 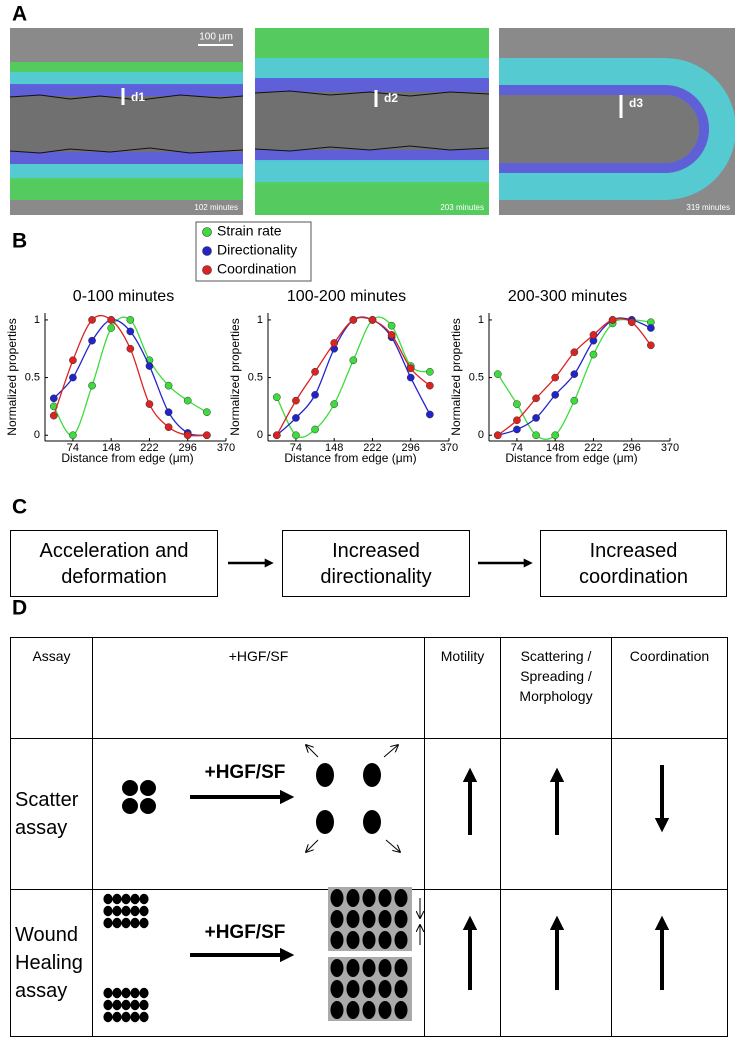 I want to click on micrograph, so click(x=126, y=121).